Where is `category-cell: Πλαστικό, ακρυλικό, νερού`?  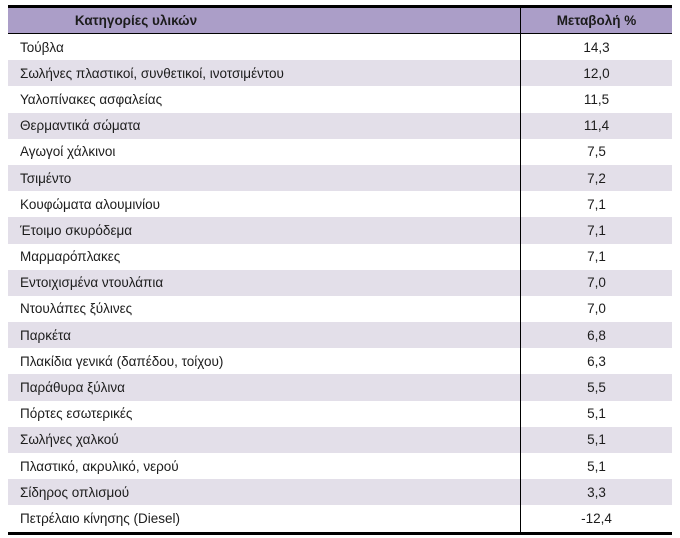
category-cell: Πλαστικό, ακρυλικό, νερού is located at coordinates (99, 466).